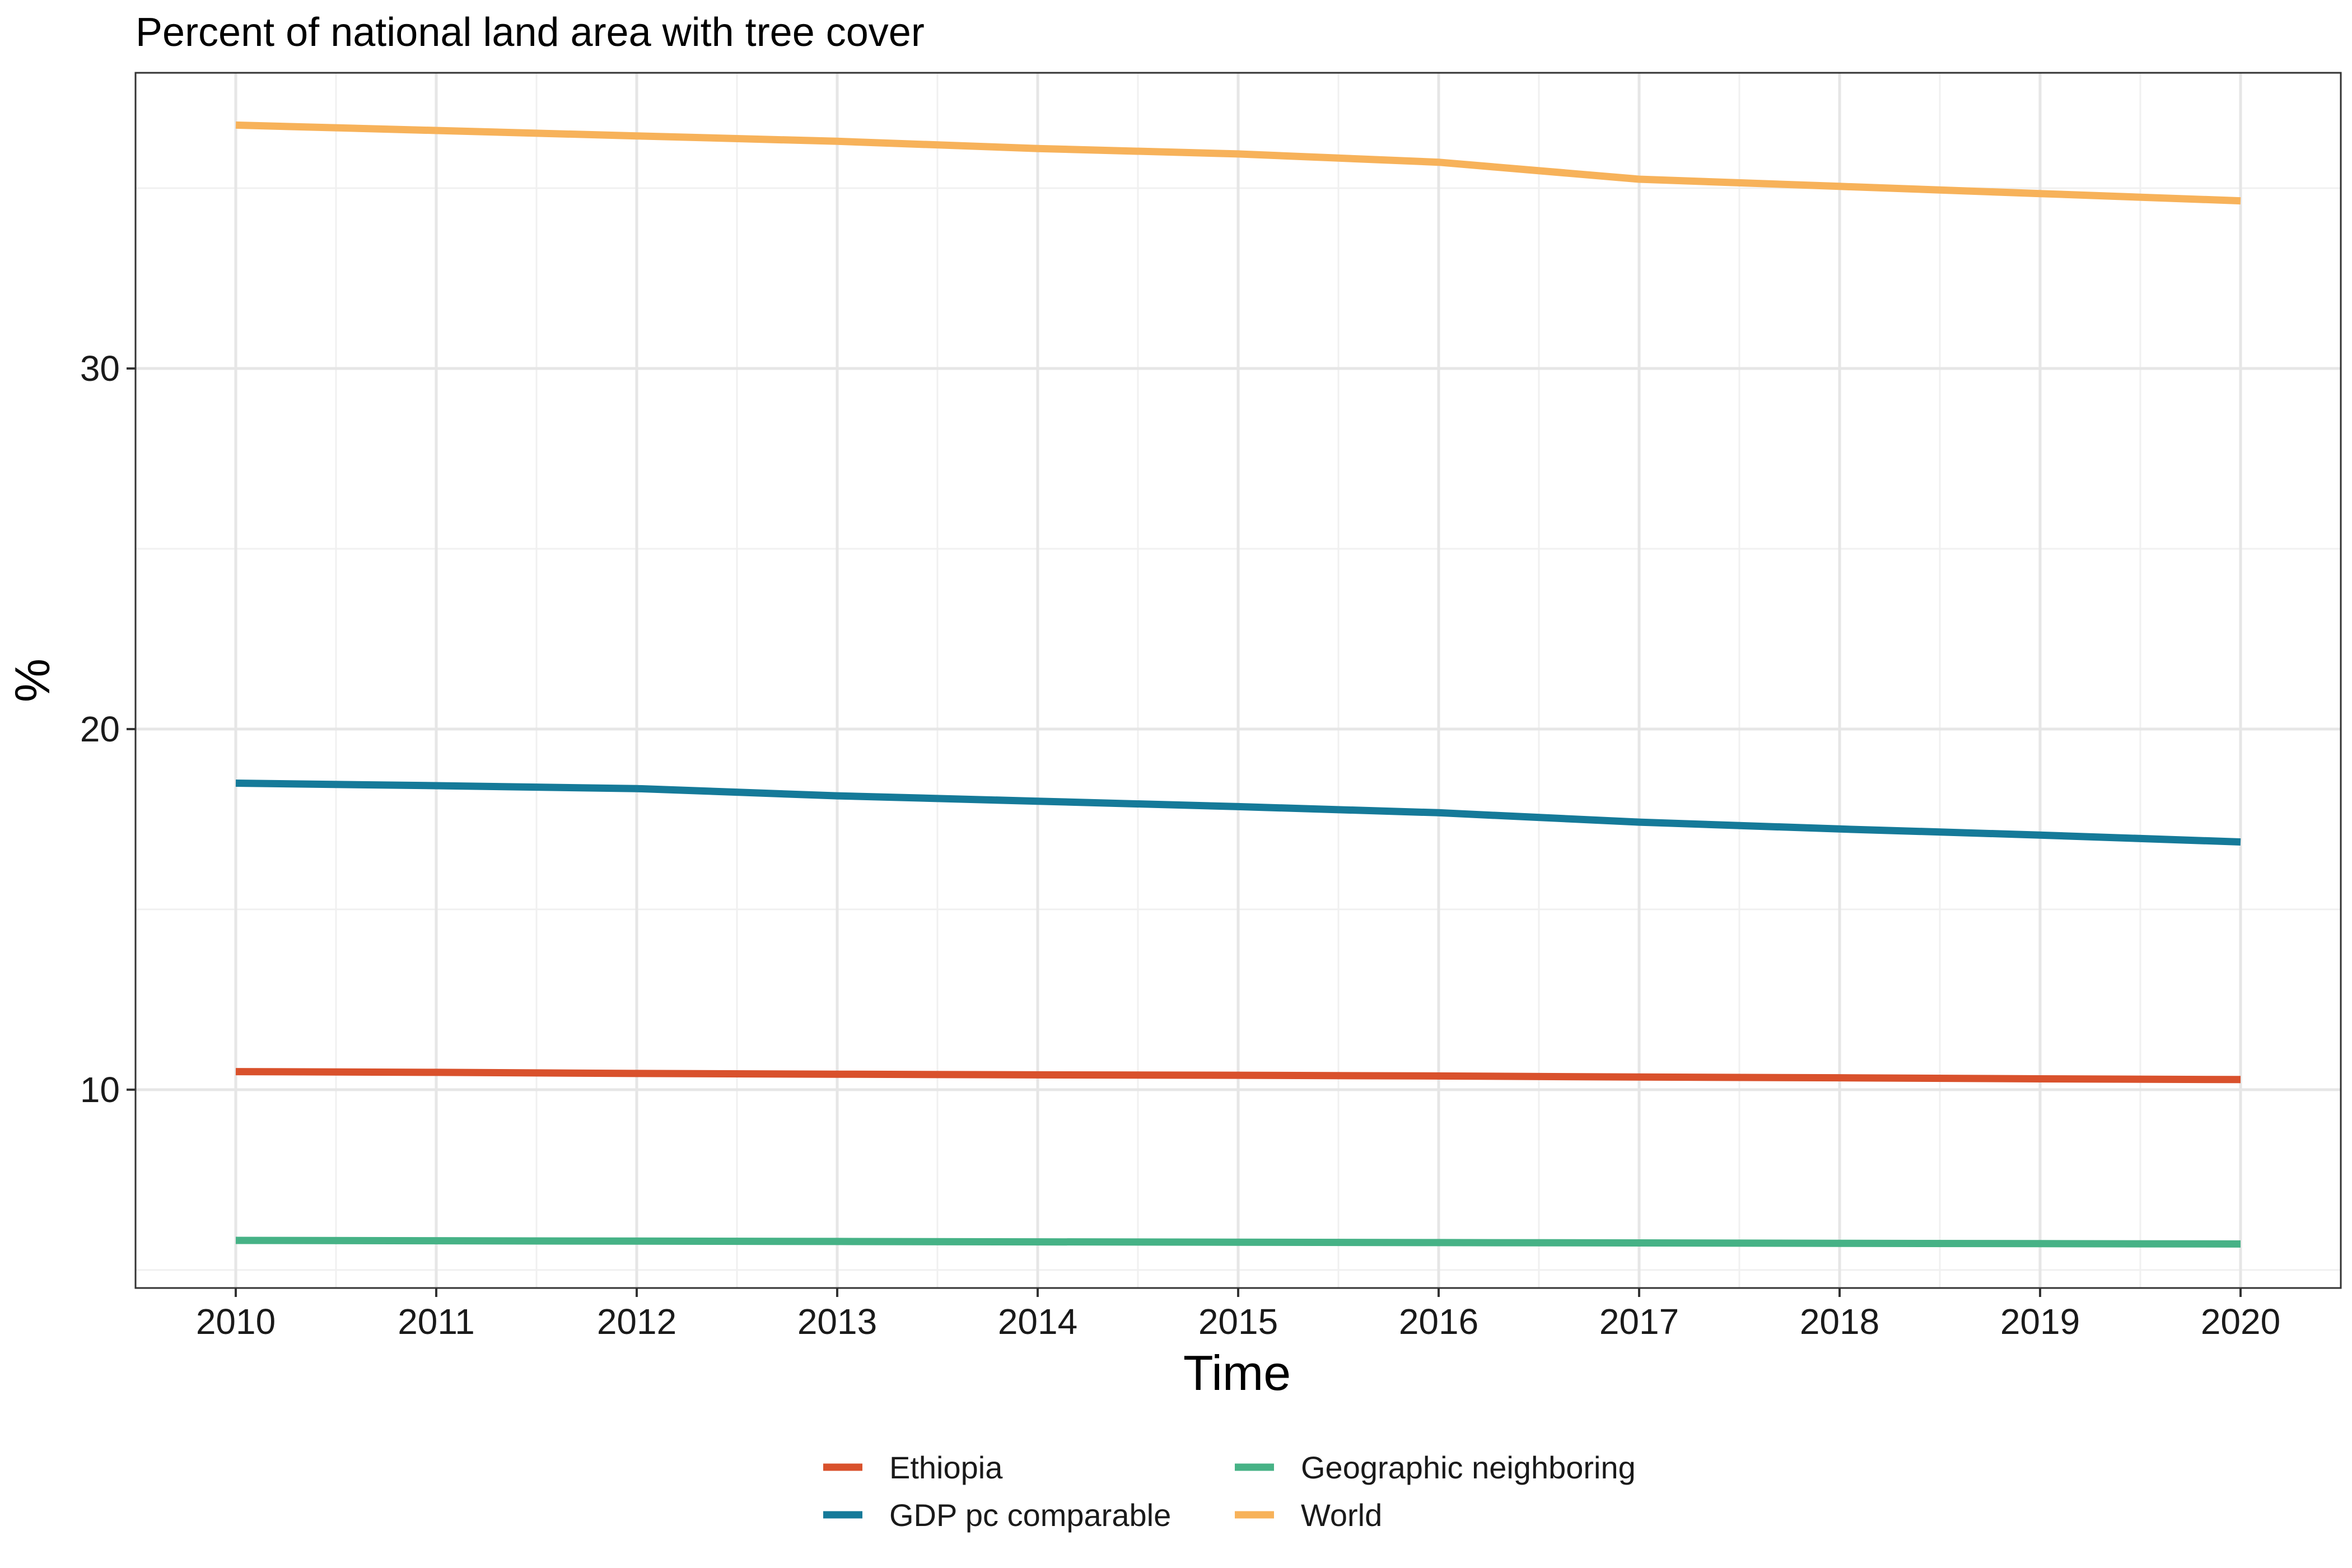 This screenshot has height=1568, width=2352. Describe the element at coordinates (100, 369) in the screenshot. I see `y-tick-label: 30` at that location.